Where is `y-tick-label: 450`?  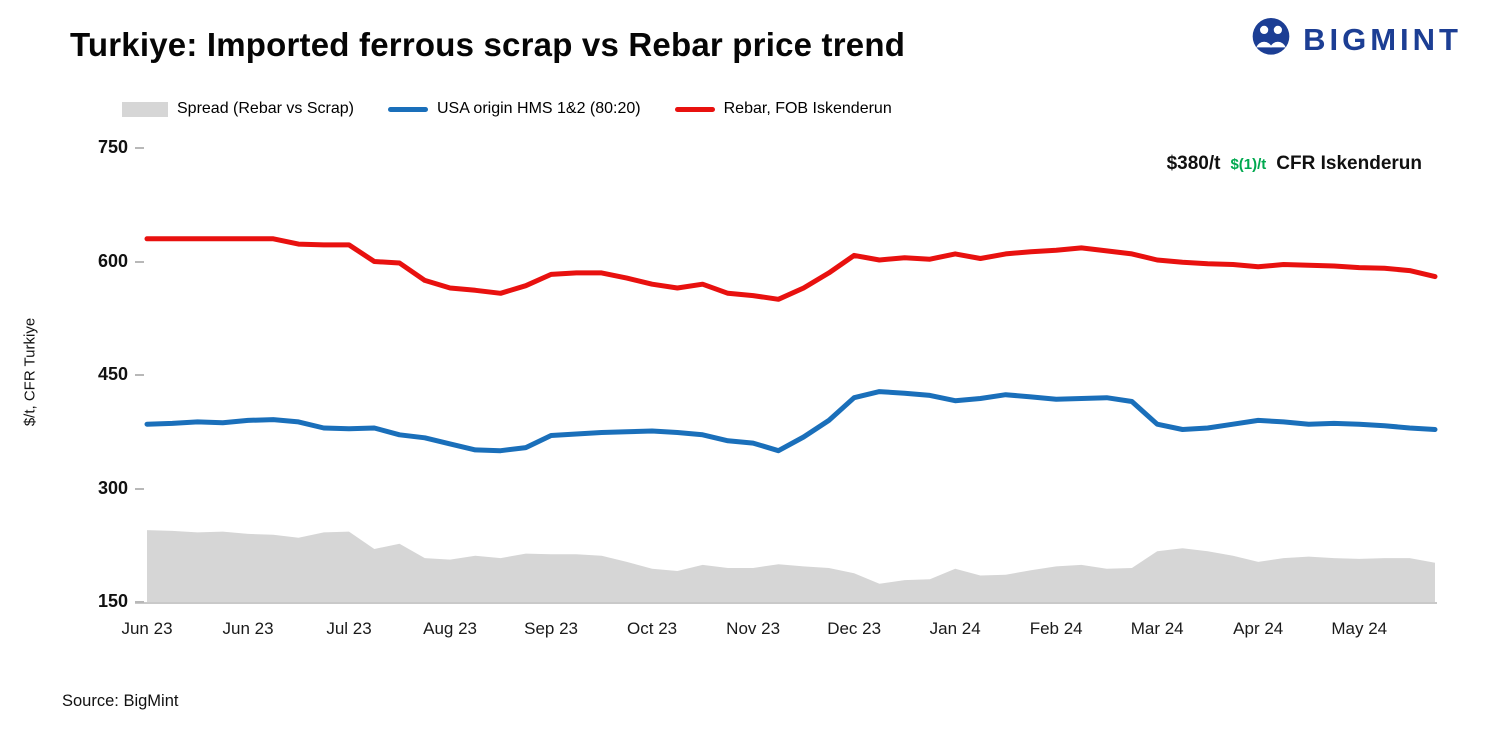
y-tick-label: 450 is located at coordinates (112, 374).